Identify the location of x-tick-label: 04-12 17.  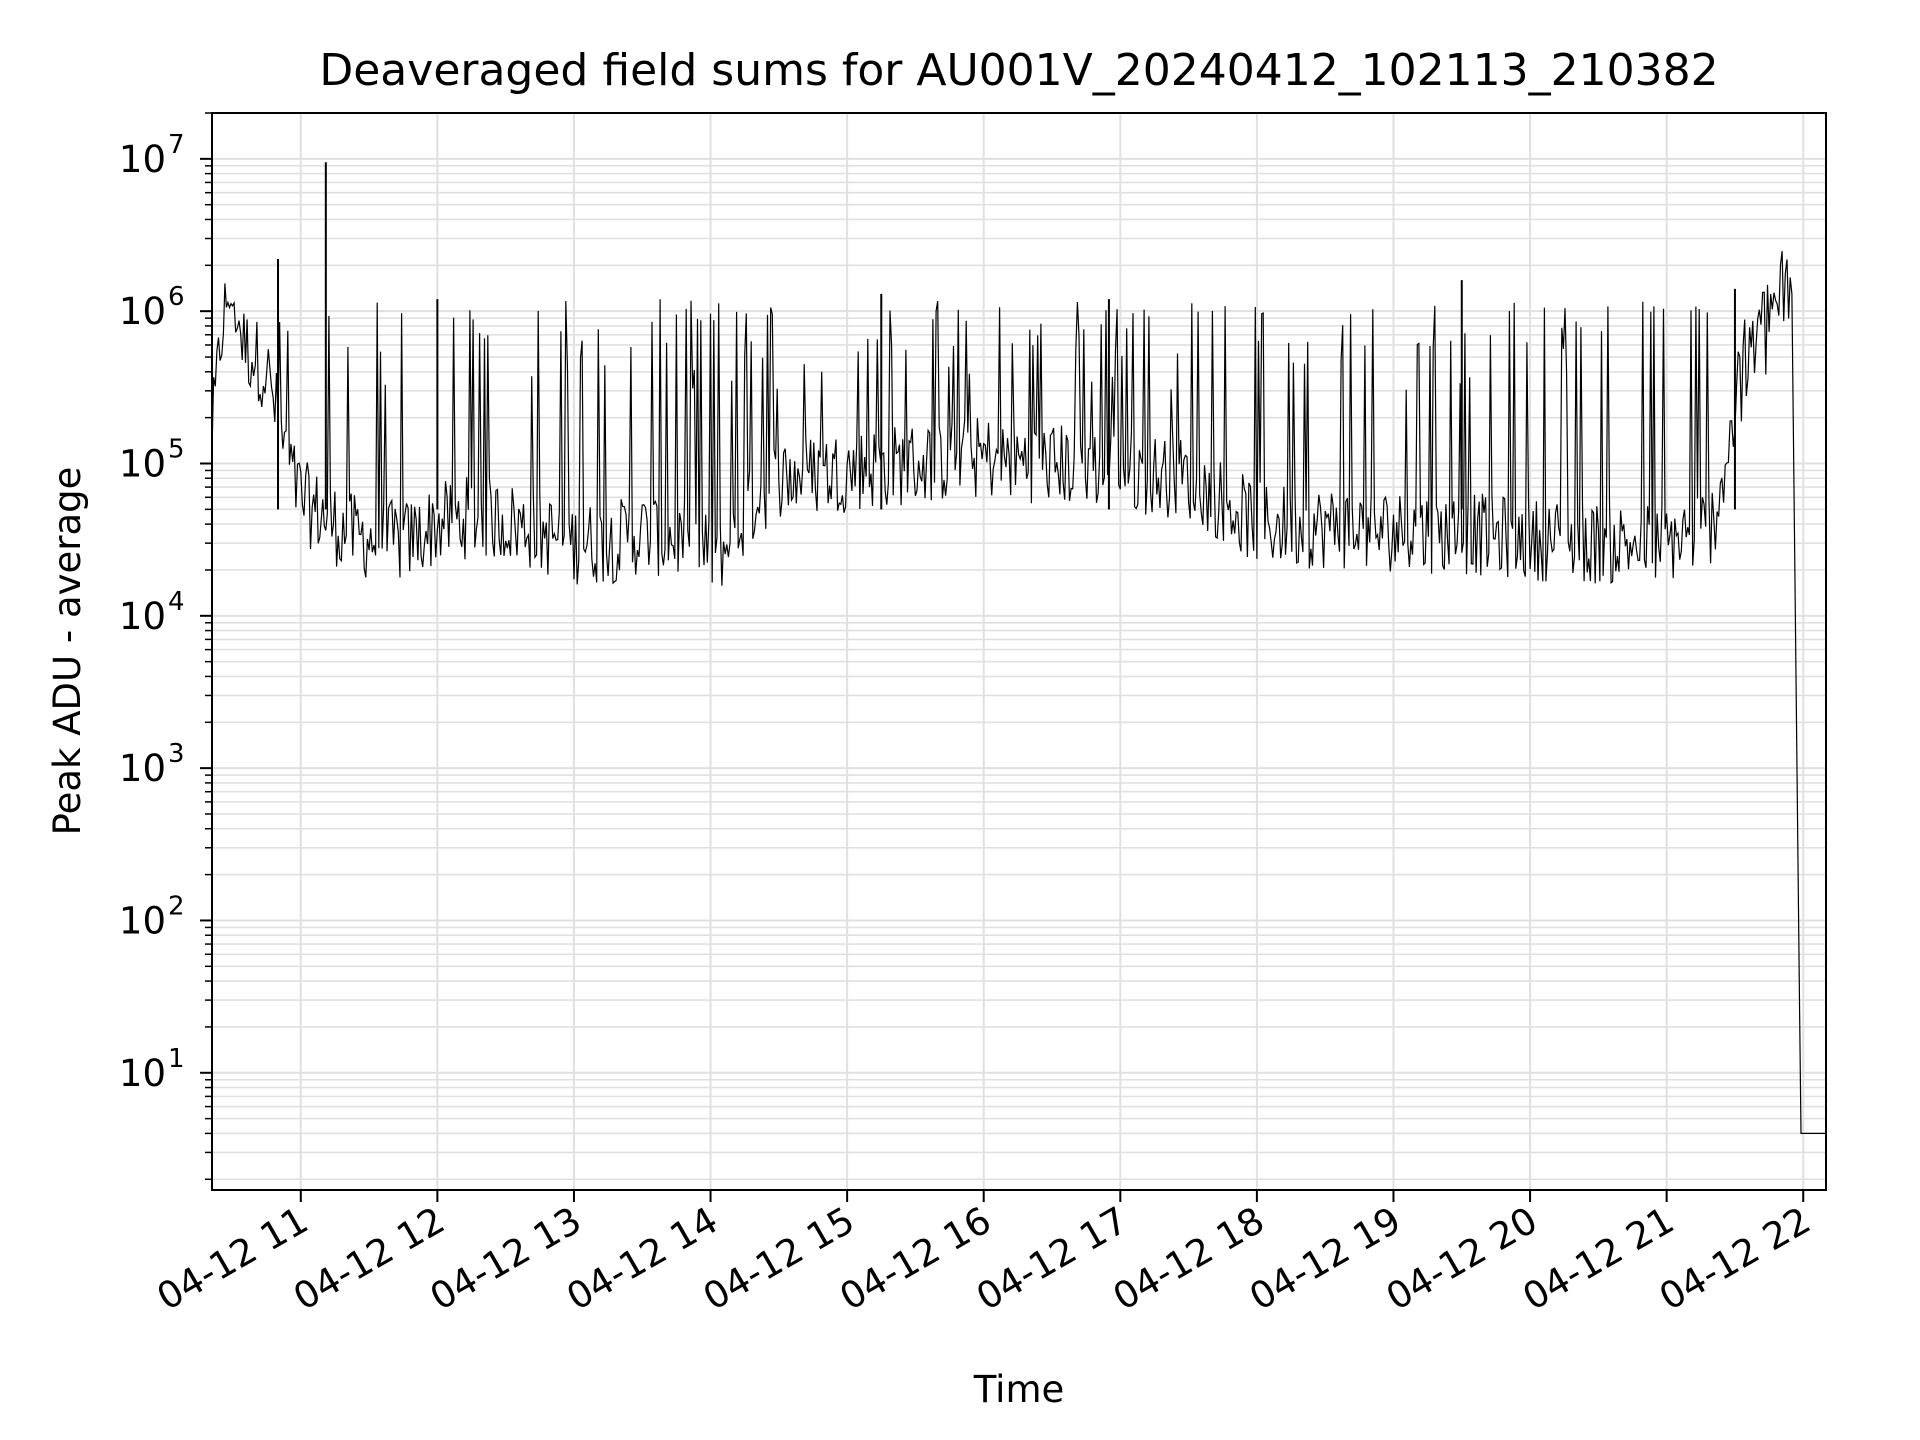
(1052, 1259).